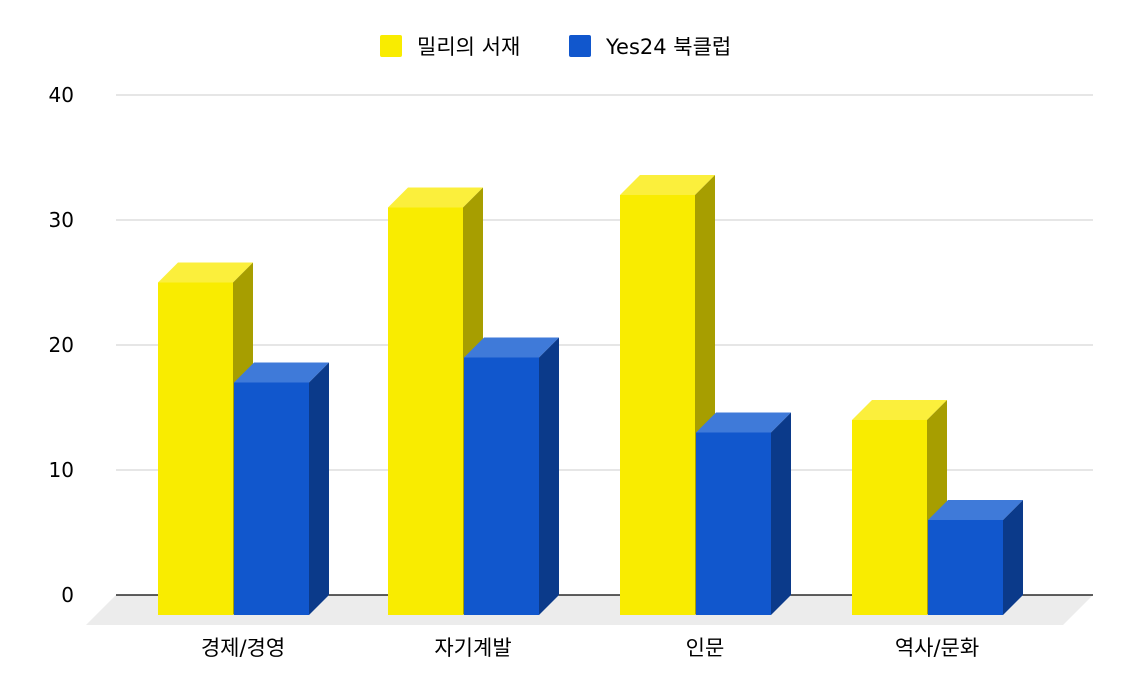  What do you see at coordinates (468, 47) in the screenshot?
I see `legend-label: 밀리의 서재` at bounding box center [468, 47].